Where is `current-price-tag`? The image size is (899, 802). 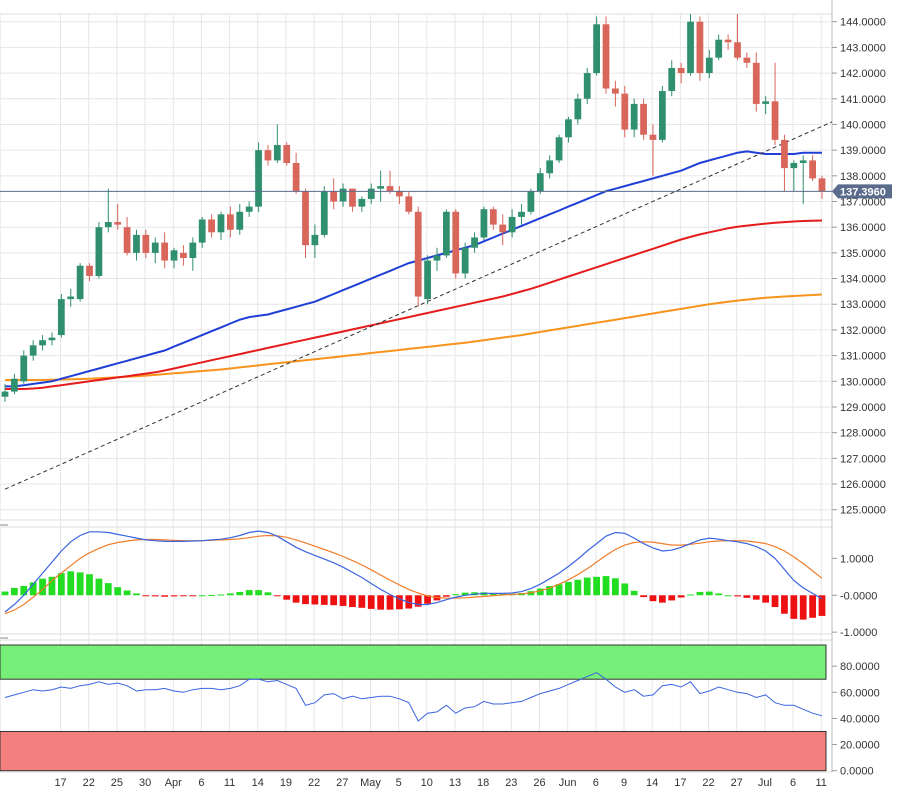 current-price-tag is located at coordinates (862, 191).